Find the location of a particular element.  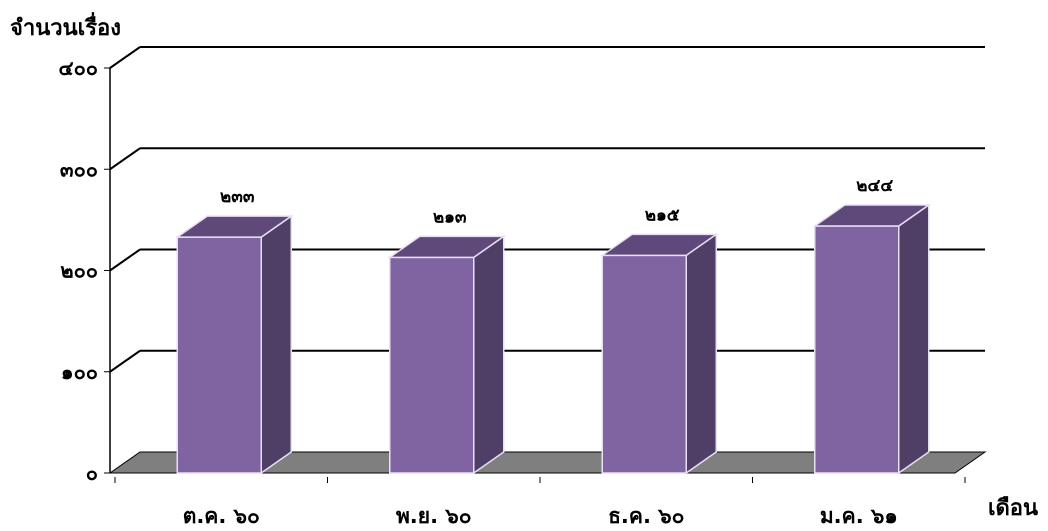

data-label: ๒๑๕ is located at coordinates (662, 215).